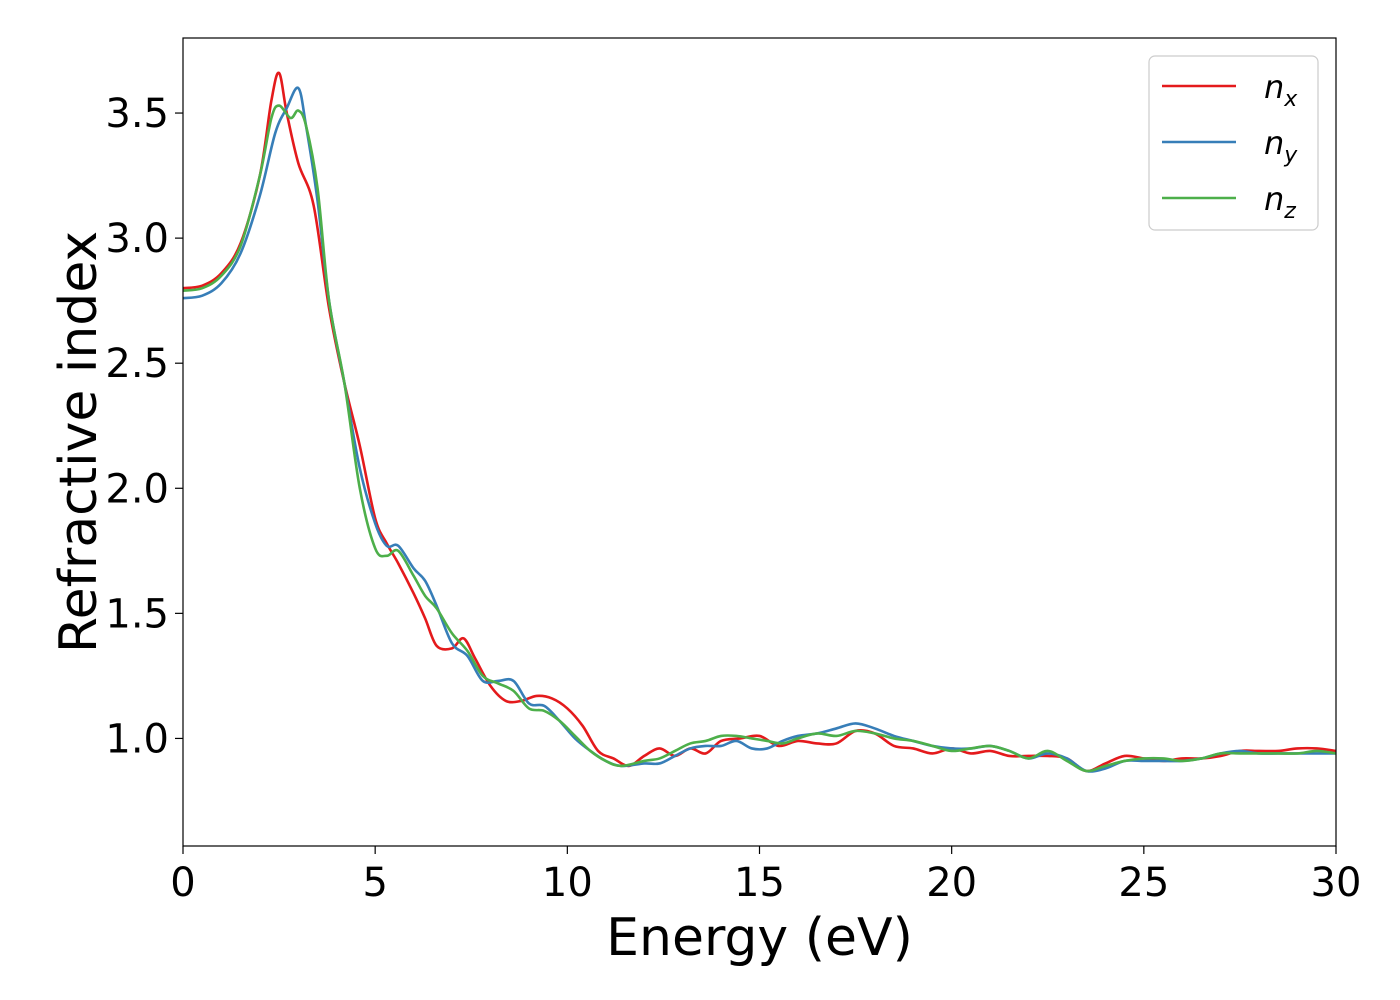 The height and width of the screenshot is (1000, 1400). What do you see at coordinates (759, 938) in the screenshot?
I see `x-axis-label: Energy (eV)` at bounding box center [759, 938].